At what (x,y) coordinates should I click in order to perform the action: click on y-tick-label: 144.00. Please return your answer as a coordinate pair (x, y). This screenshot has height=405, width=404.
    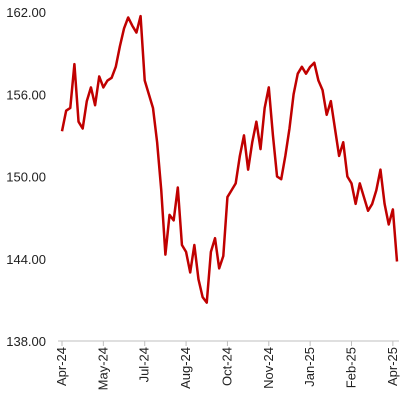
    Looking at the image, I should click on (26, 259).